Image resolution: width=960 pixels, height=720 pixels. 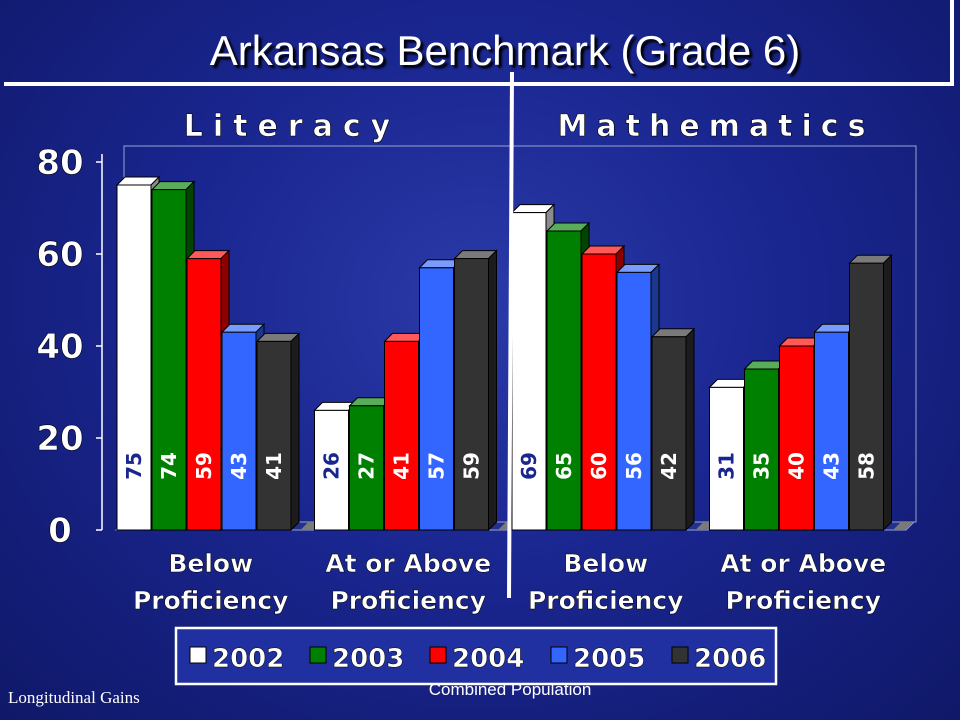 What do you see at coordinates (248, 659) in the screenshot?
I see `legend-label: 2002` at bounding box center [248, 659].